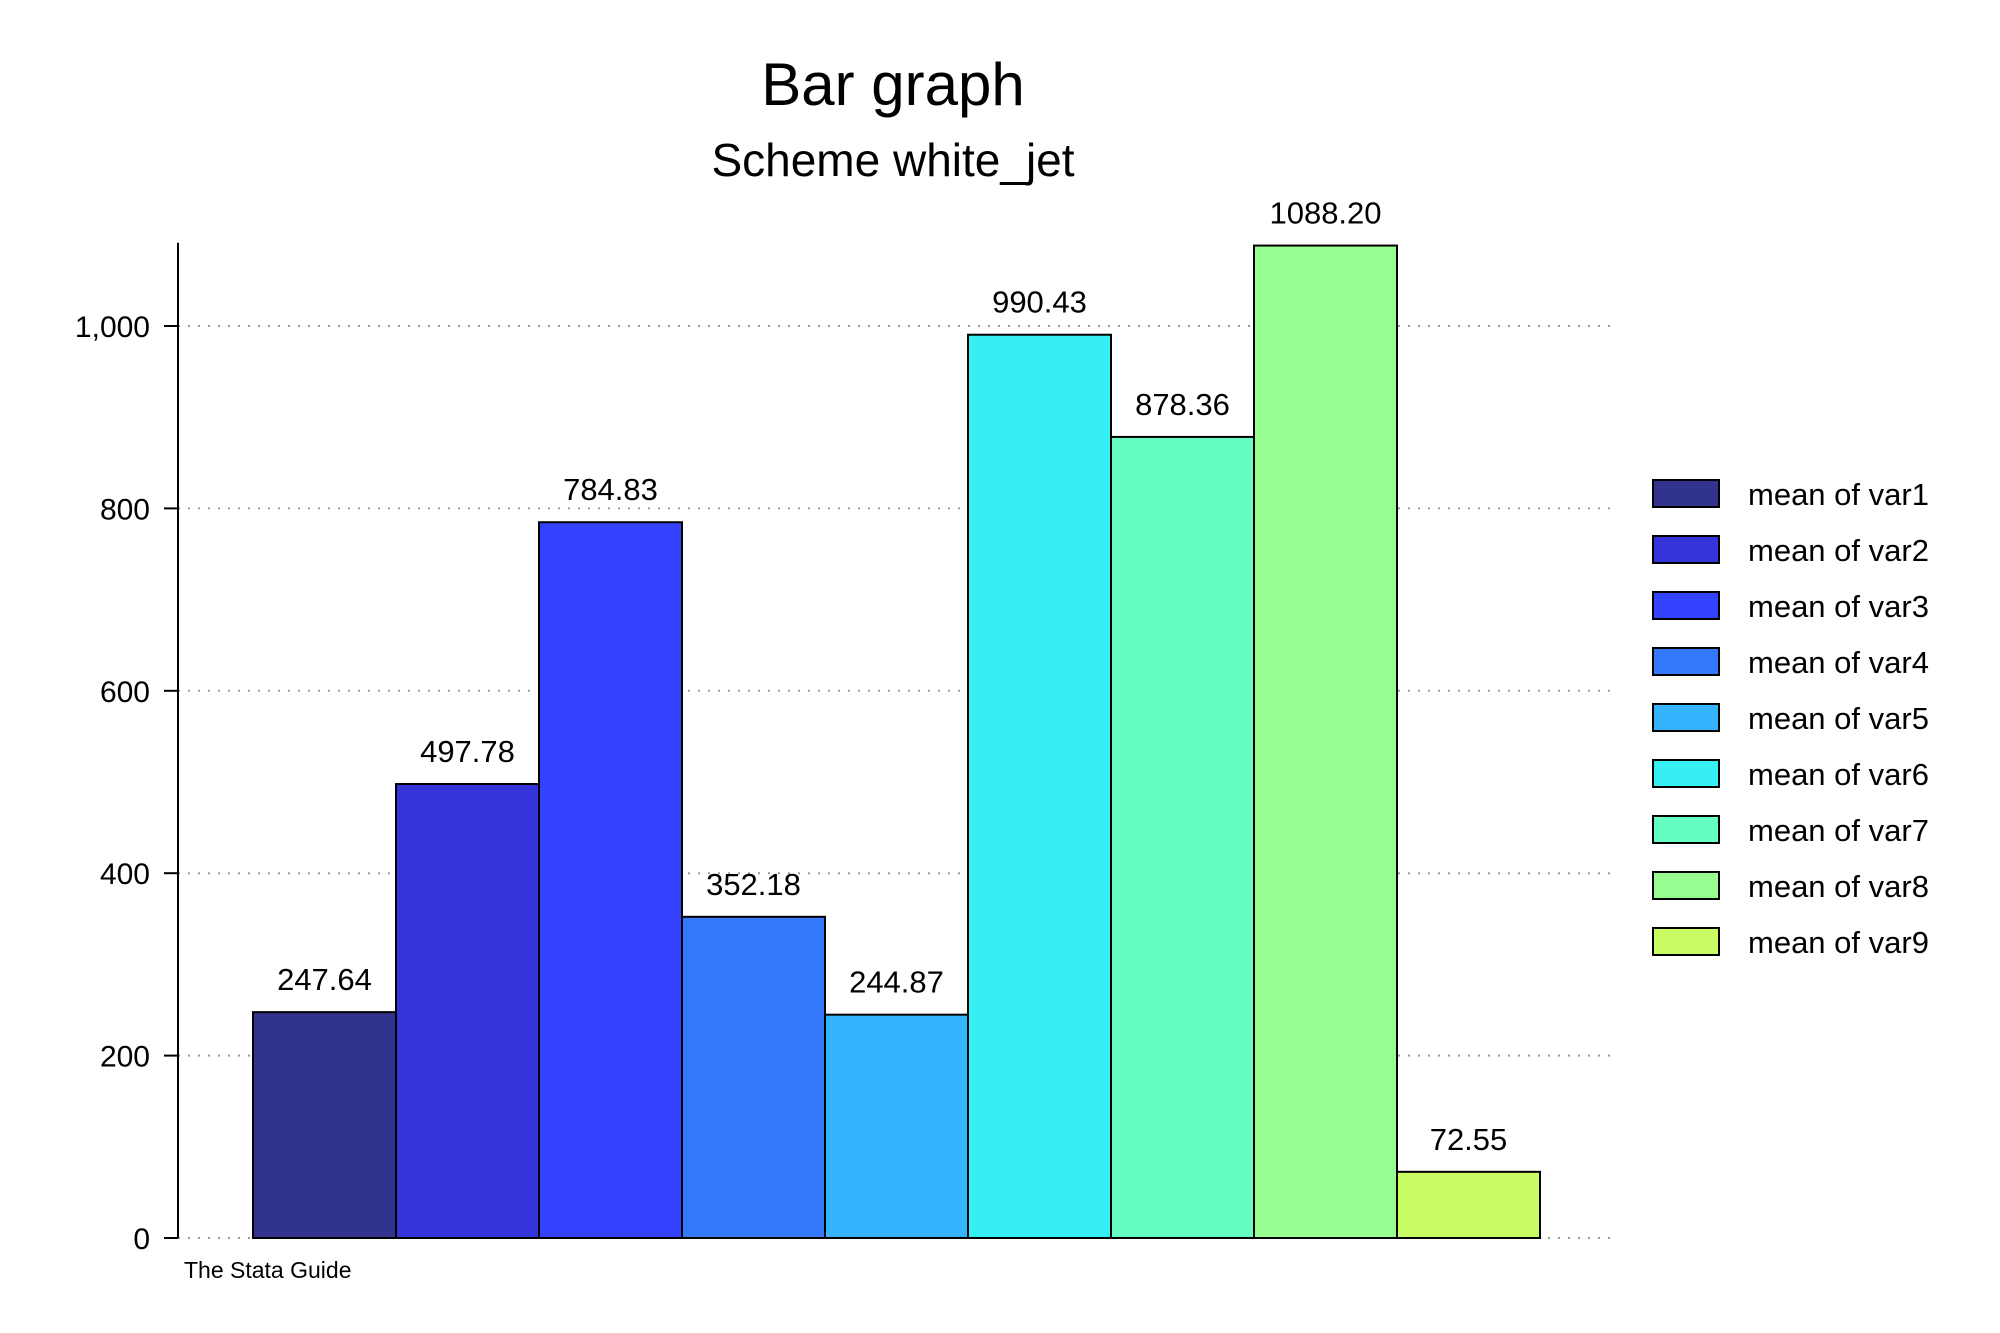 The image size is (2000, 1333). What do you see at coordinates (1838, 774) in the screenshot?
I see `legend-label: mean of var6` at bounding box center [1838, 774].